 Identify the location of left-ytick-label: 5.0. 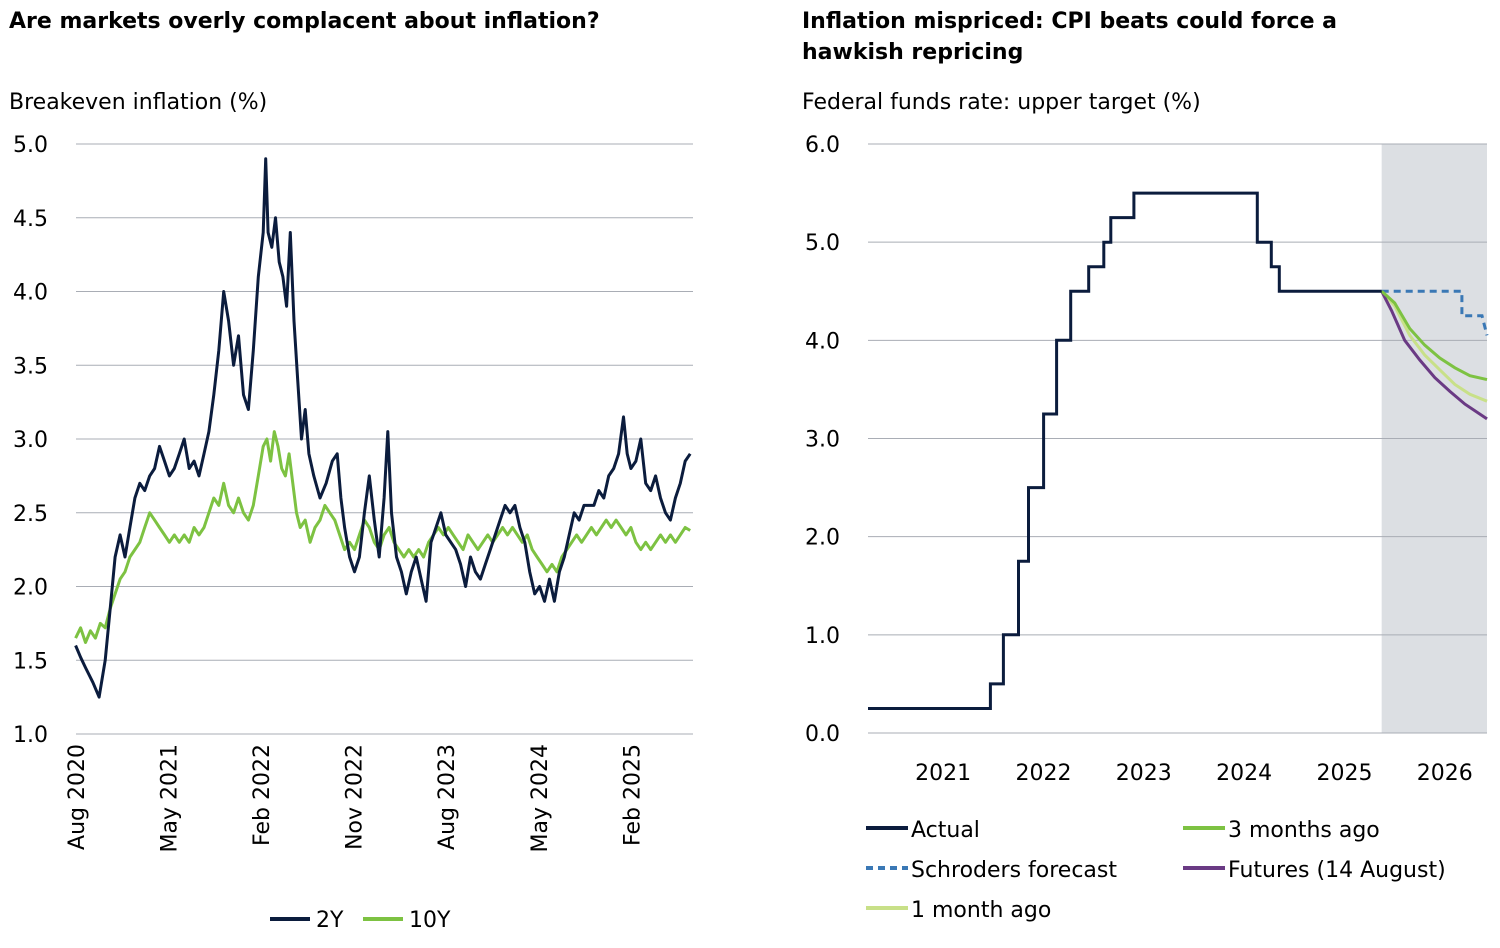
(30, 145).